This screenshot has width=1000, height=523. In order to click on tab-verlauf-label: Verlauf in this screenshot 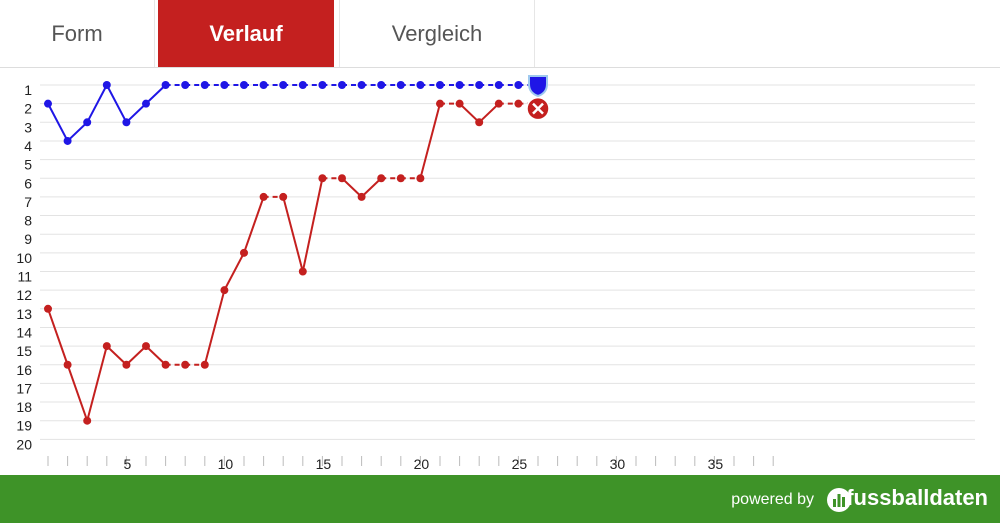, I will do `click(246, 33)`.